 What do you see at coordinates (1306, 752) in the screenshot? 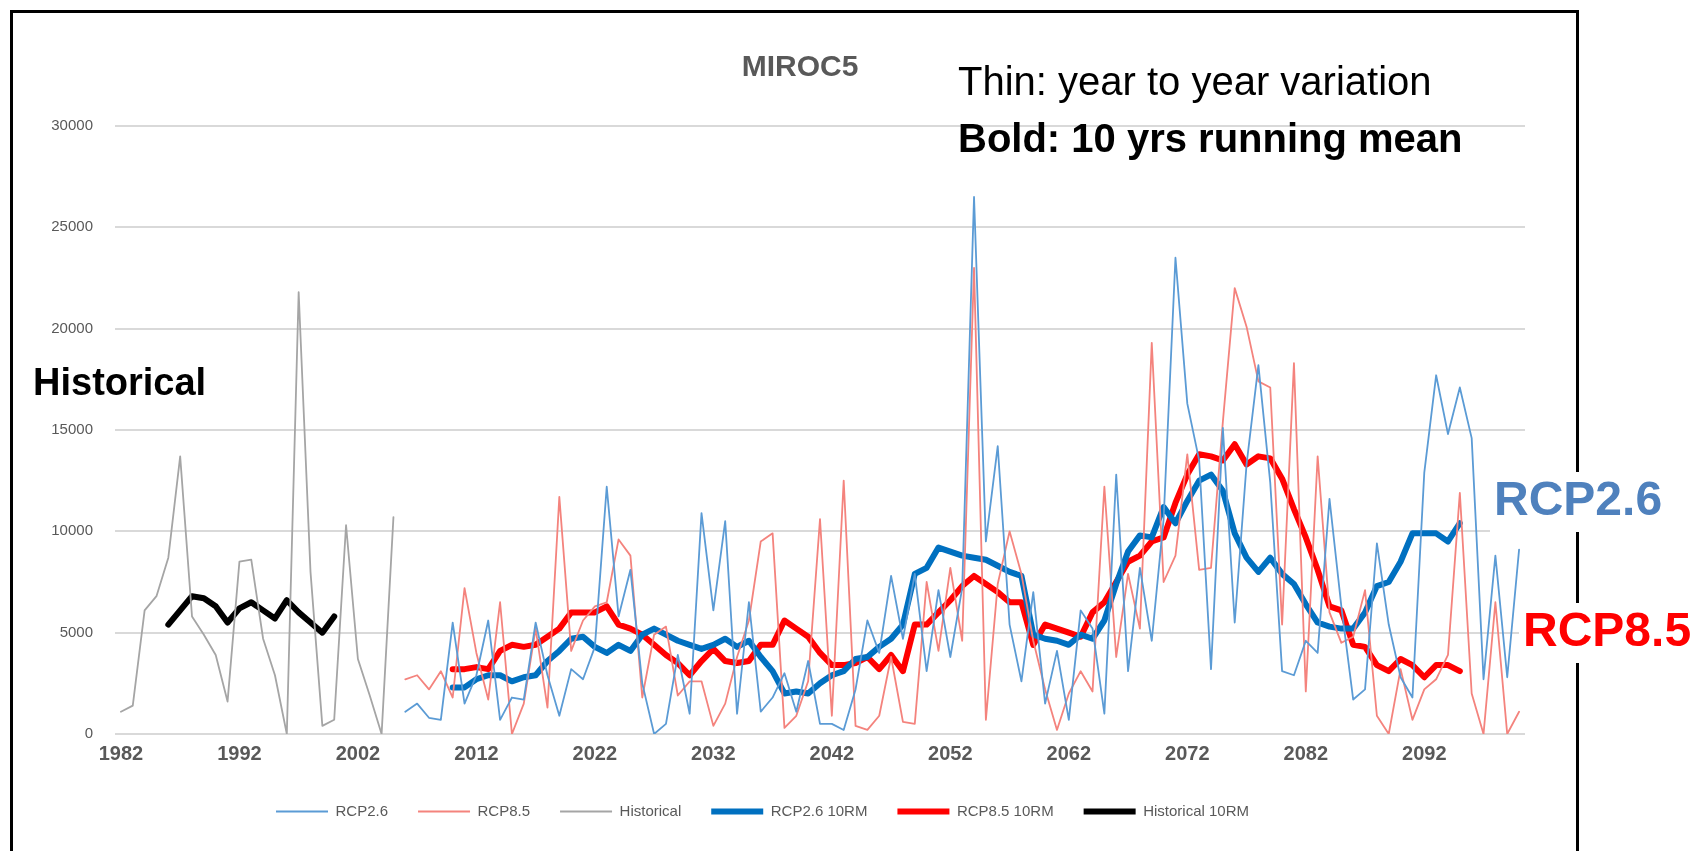
I see `x-tick-label: 2082` at bounding box center [1306, 752].